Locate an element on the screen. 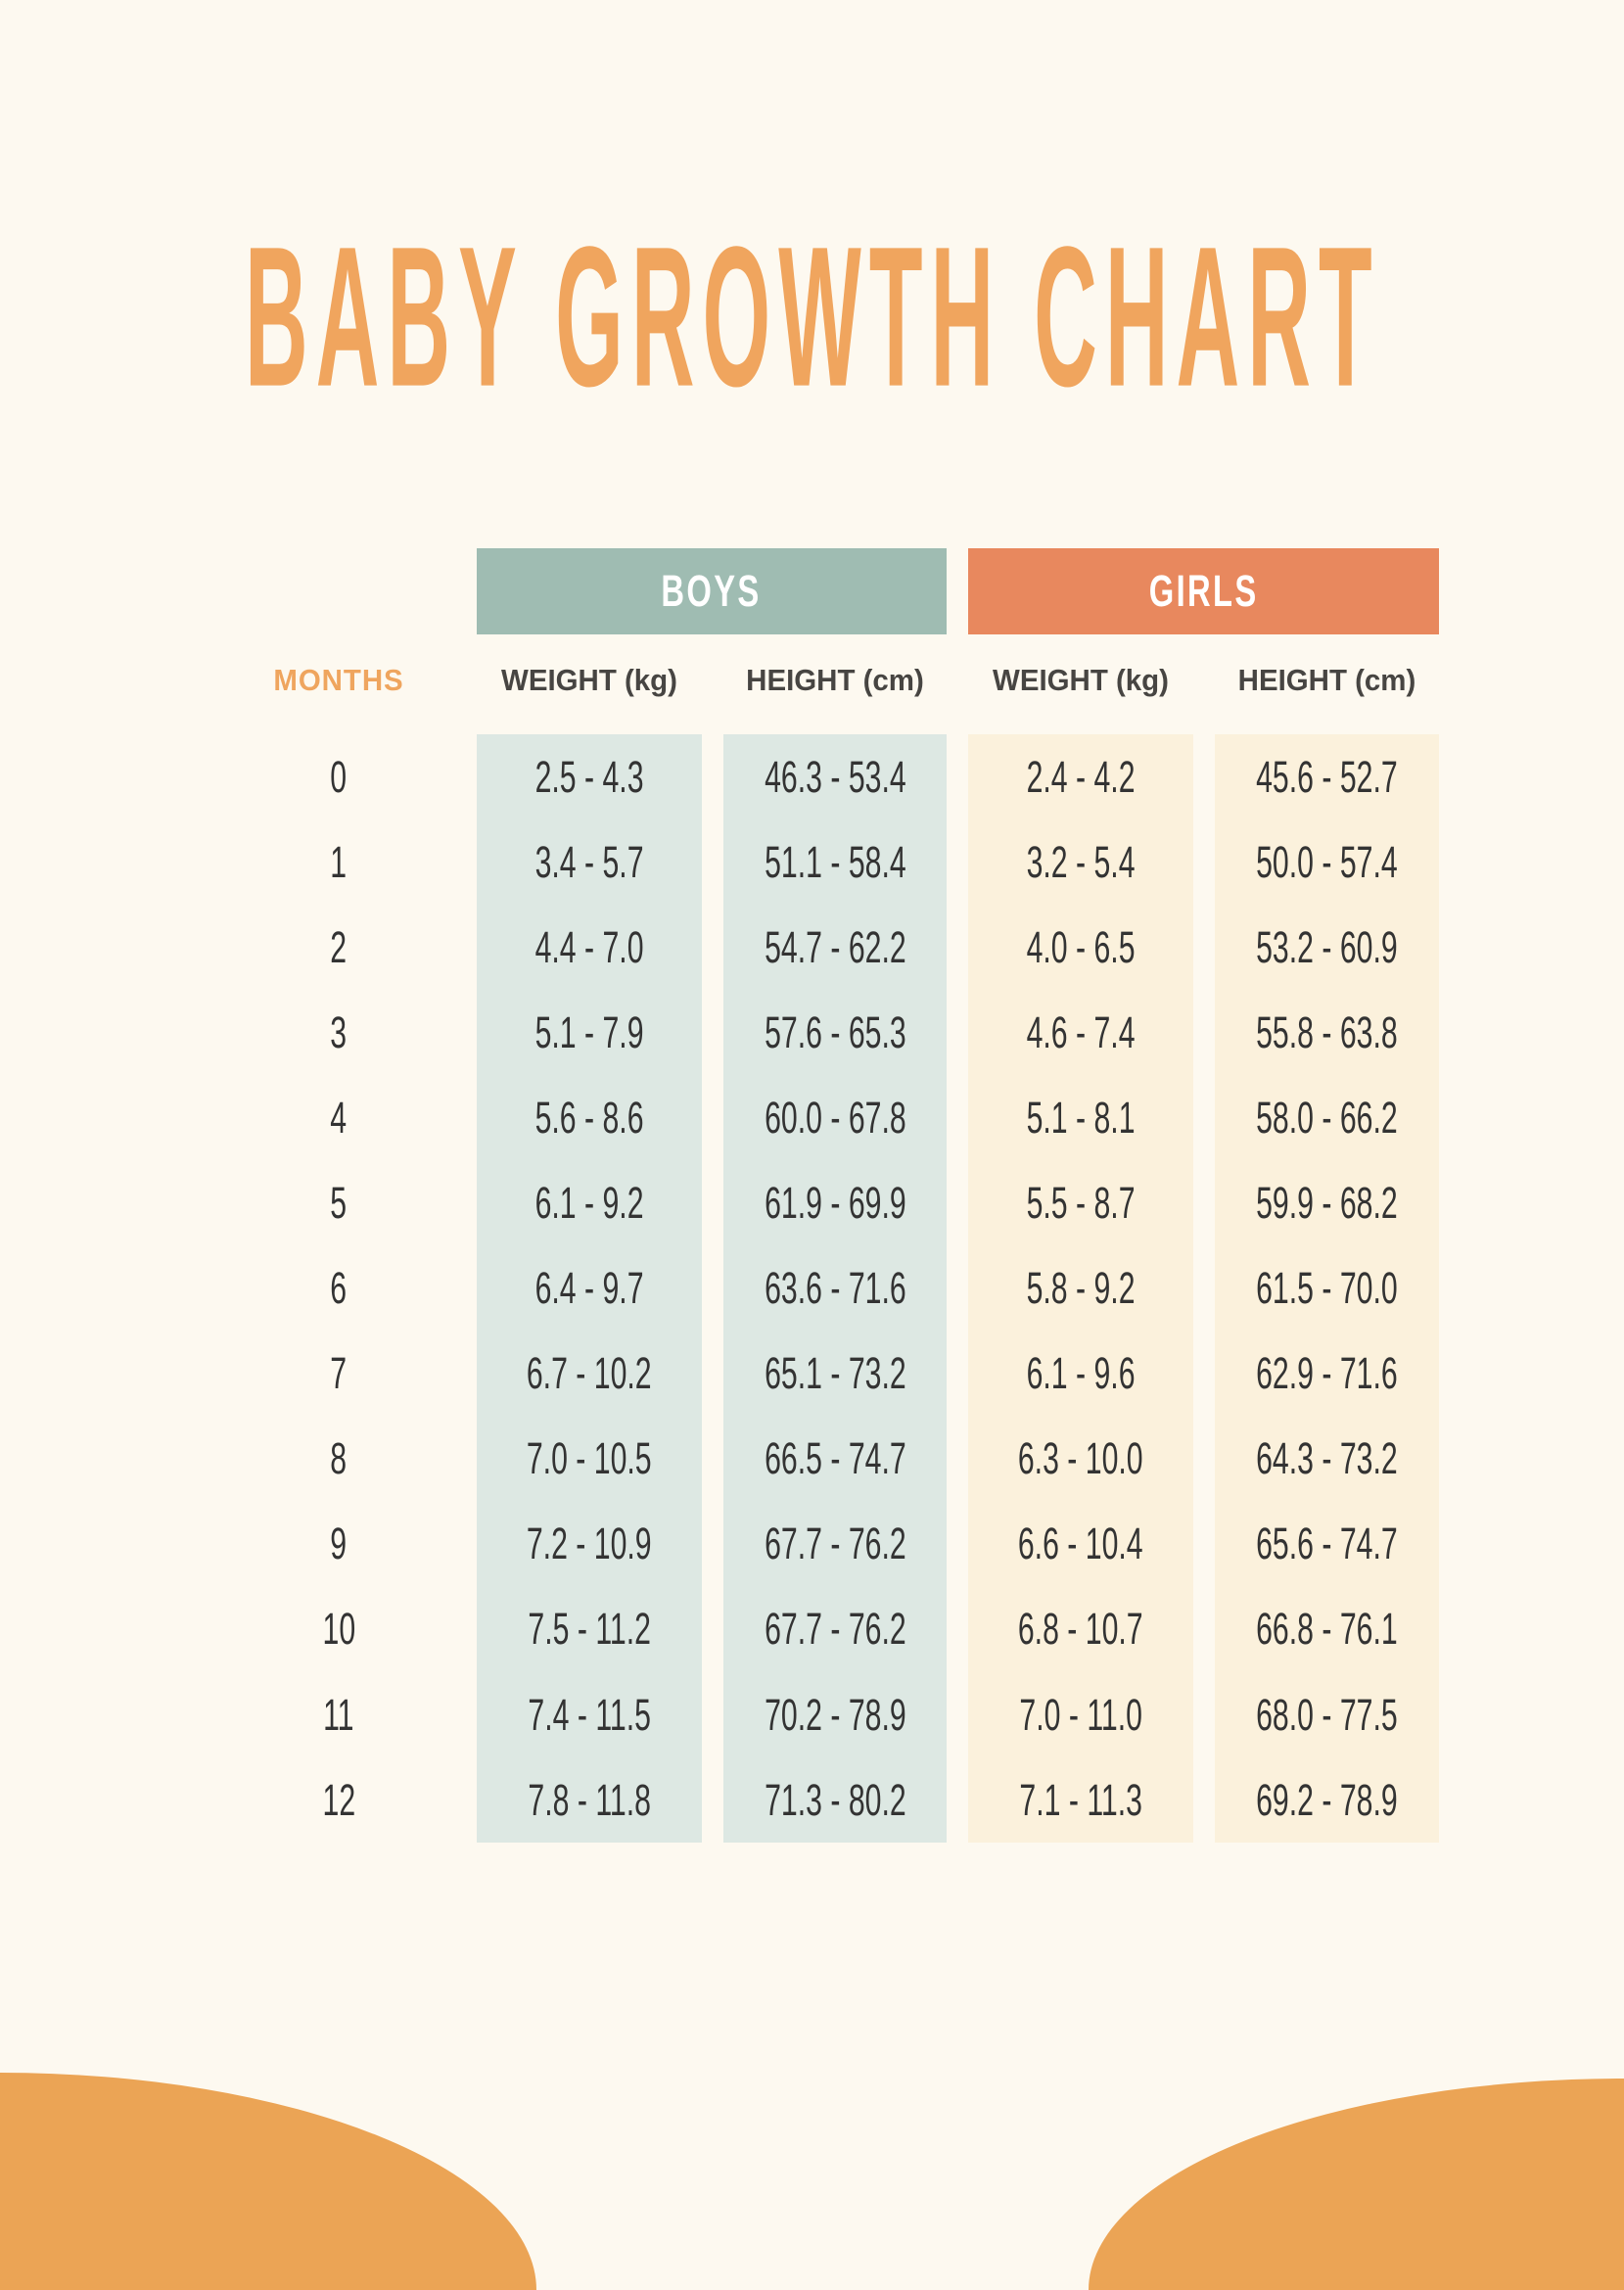  girls-height-column-header: HEIGHT (cm) is located at coordinates (1326, 680).